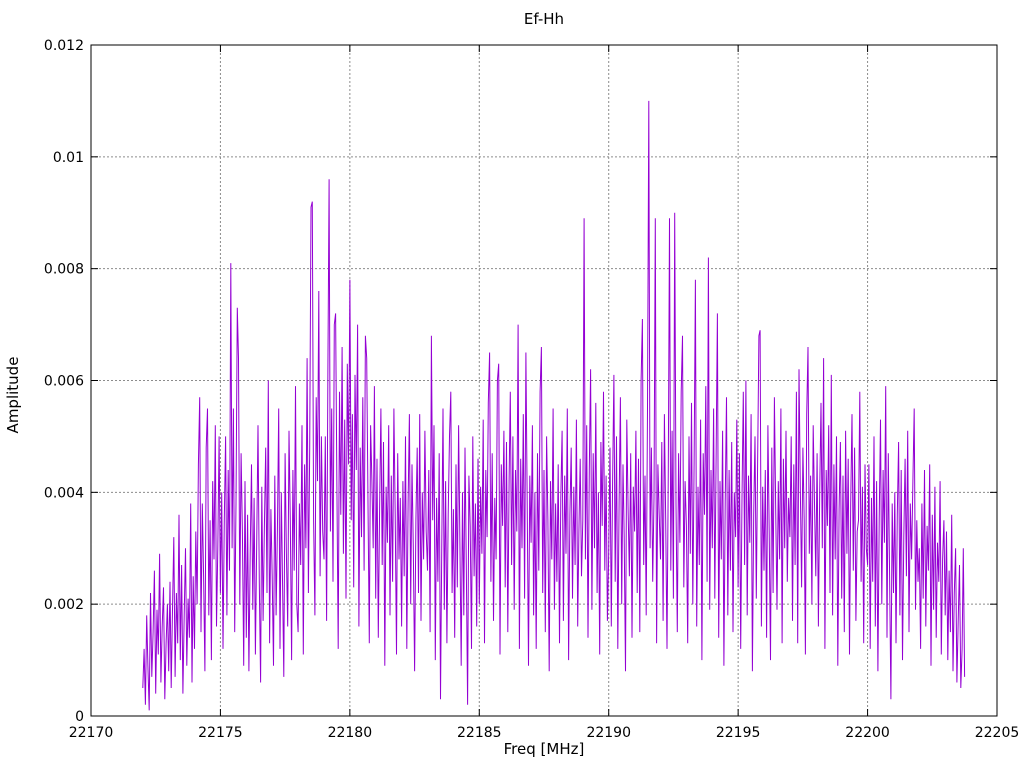 The width and height of the screenshot is (1024, 768). What do you see at coordinates (64, 382) in the screenshot?
I see `y-tick-label: 0.006` at bounding box center [64, 382].